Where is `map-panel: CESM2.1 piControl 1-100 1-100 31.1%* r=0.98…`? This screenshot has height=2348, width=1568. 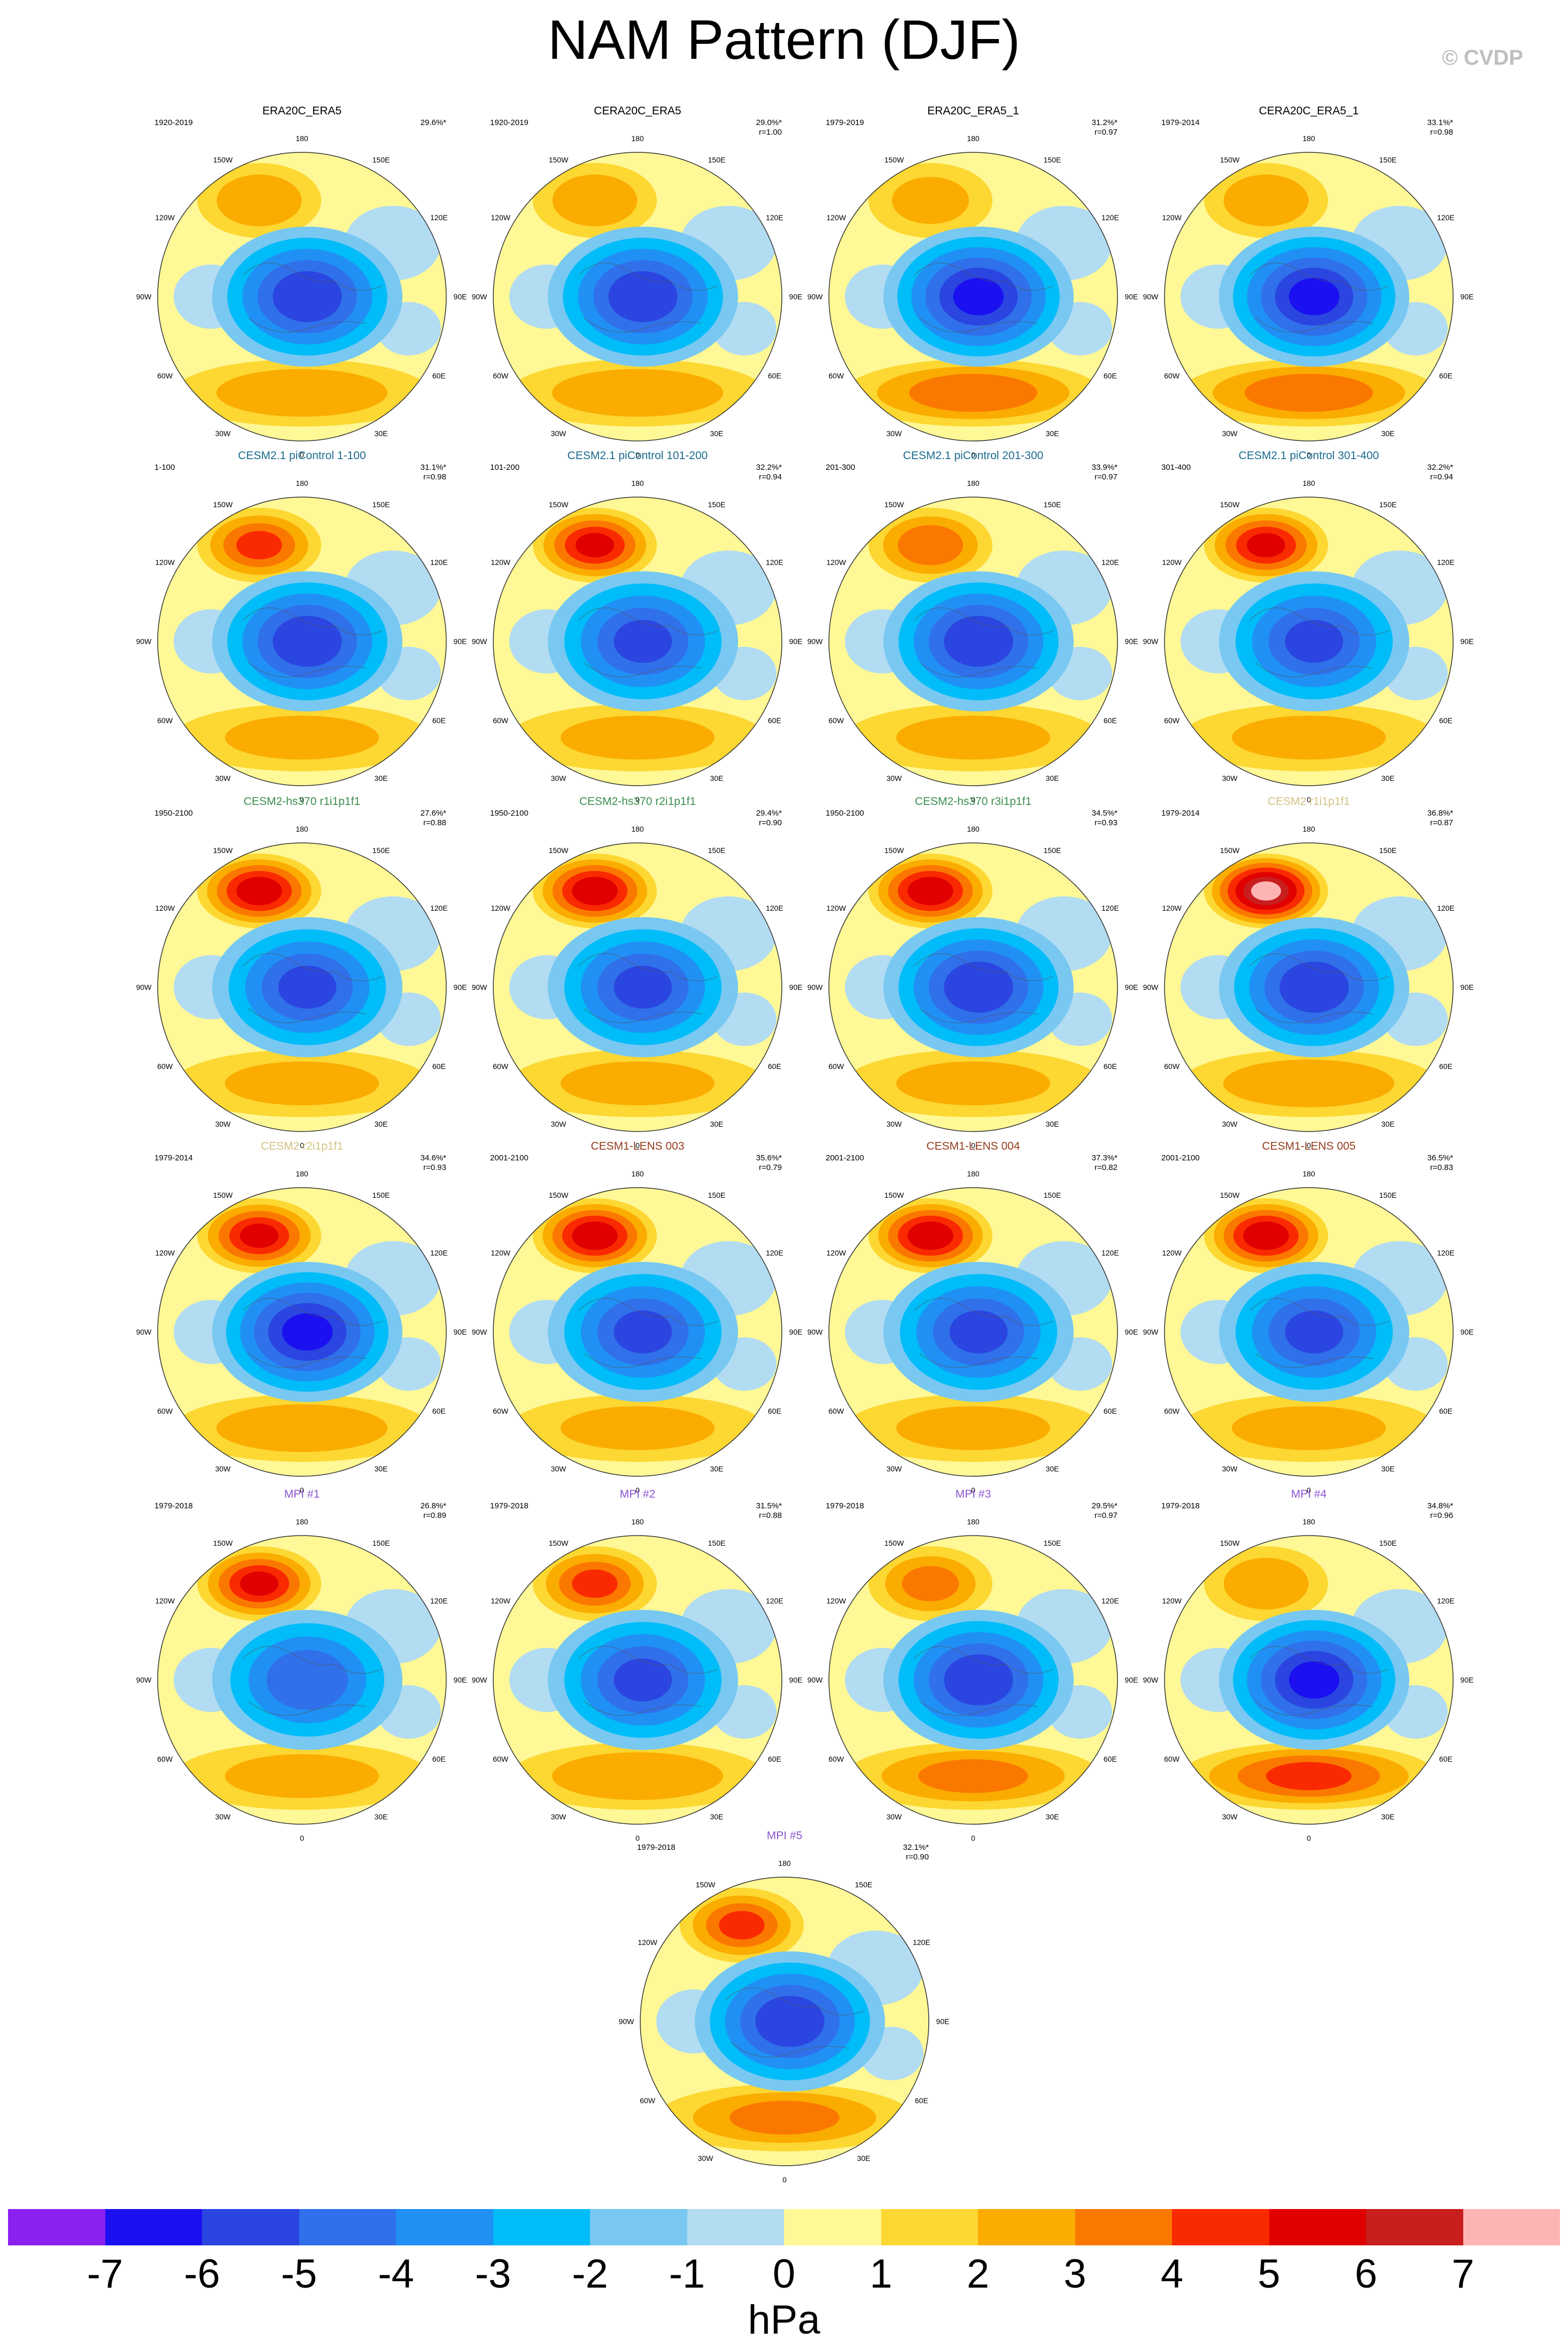
map-panel: CESM2.1 piControl 1-100 1-100 31.1%* r=0.98… is located at coordinates (302, 627).